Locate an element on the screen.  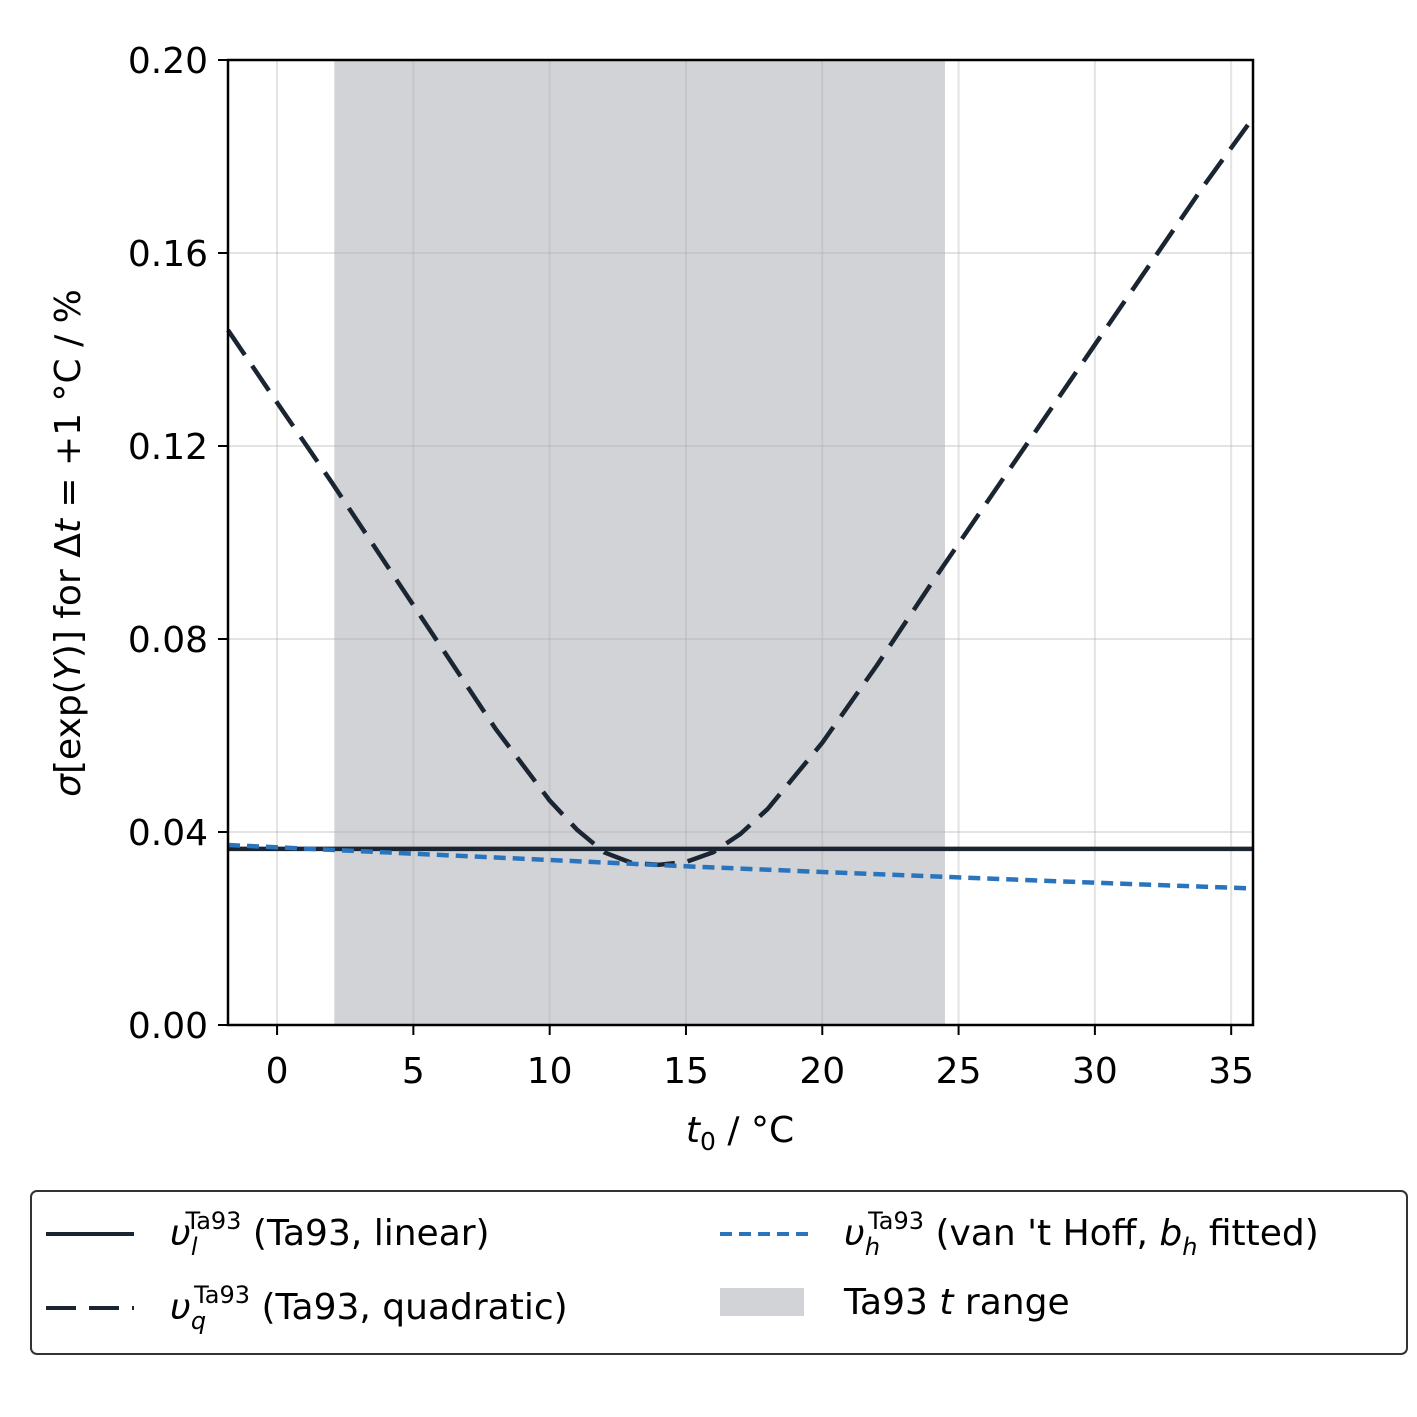
x-axis-label: t0 / °C is located at coordinates (740, 1133).